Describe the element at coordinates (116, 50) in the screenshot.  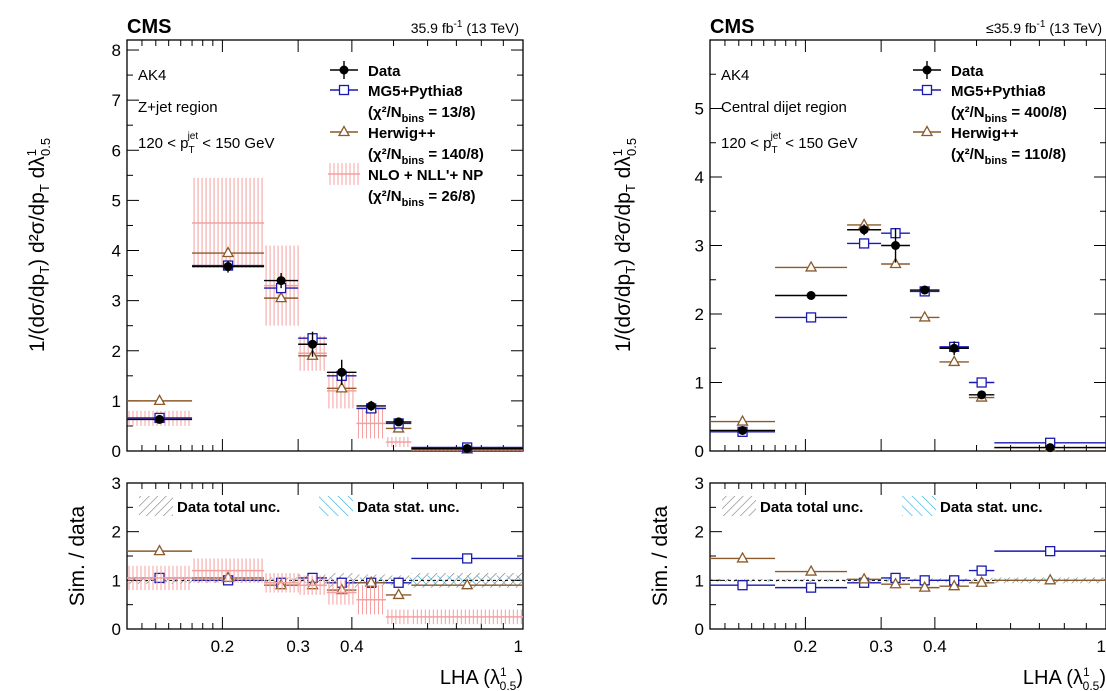
I see `y-tick-label: 8` at that location.